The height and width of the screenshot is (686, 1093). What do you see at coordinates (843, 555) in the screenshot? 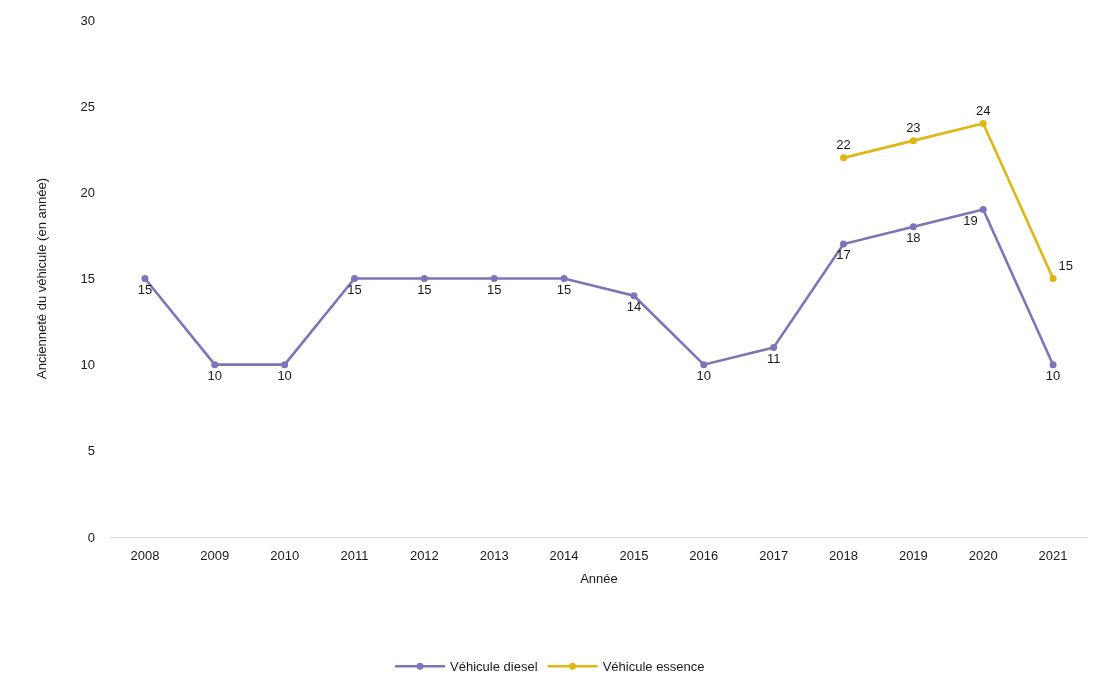
I see `x-tick-label: 2018` at bounding box center [843, 555].